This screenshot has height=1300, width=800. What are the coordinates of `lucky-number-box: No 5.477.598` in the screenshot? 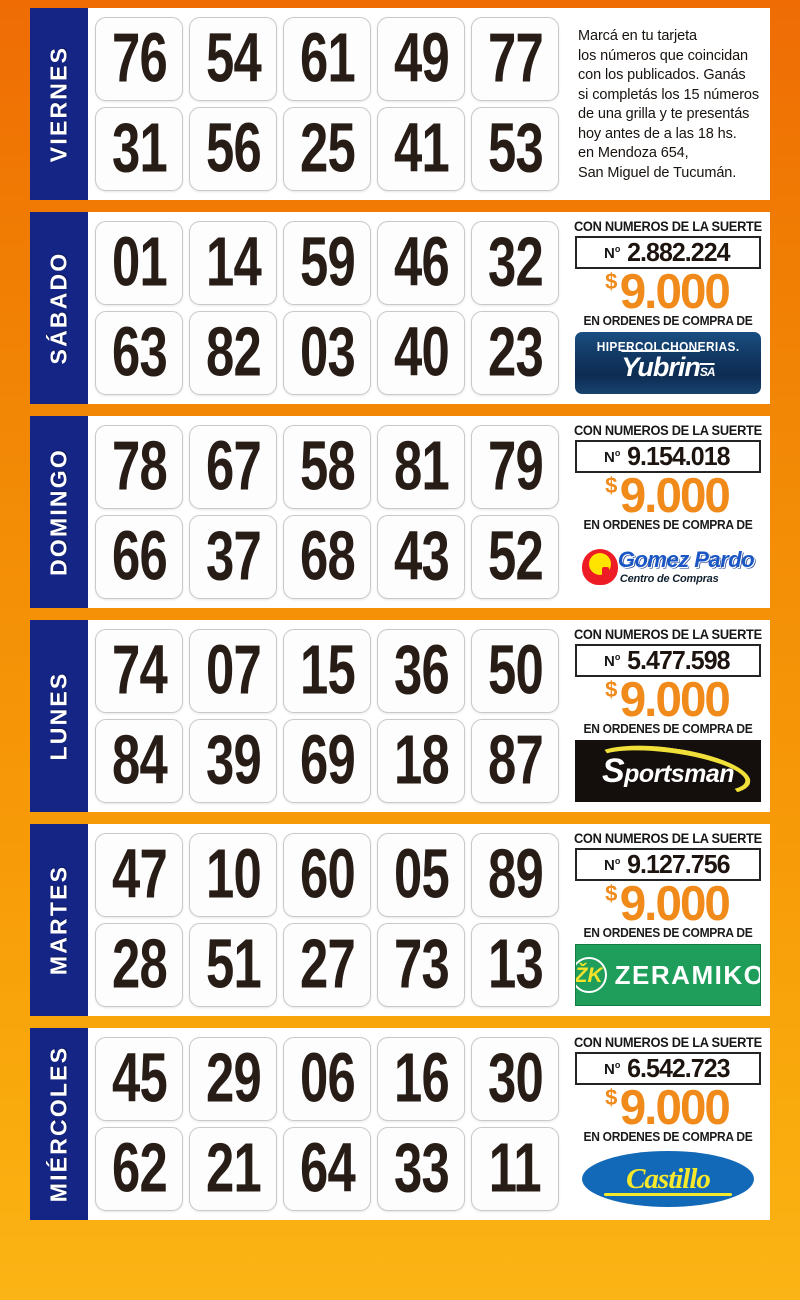 It's located at (668, 660).